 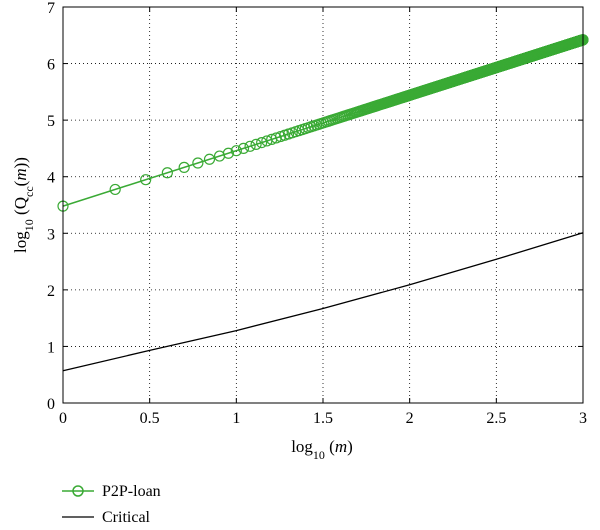 What do you see at coordinates (131, 491) in the screenshot?
I see `legend-label-p2p: P2P-loan` at bounding box center [131, 491].